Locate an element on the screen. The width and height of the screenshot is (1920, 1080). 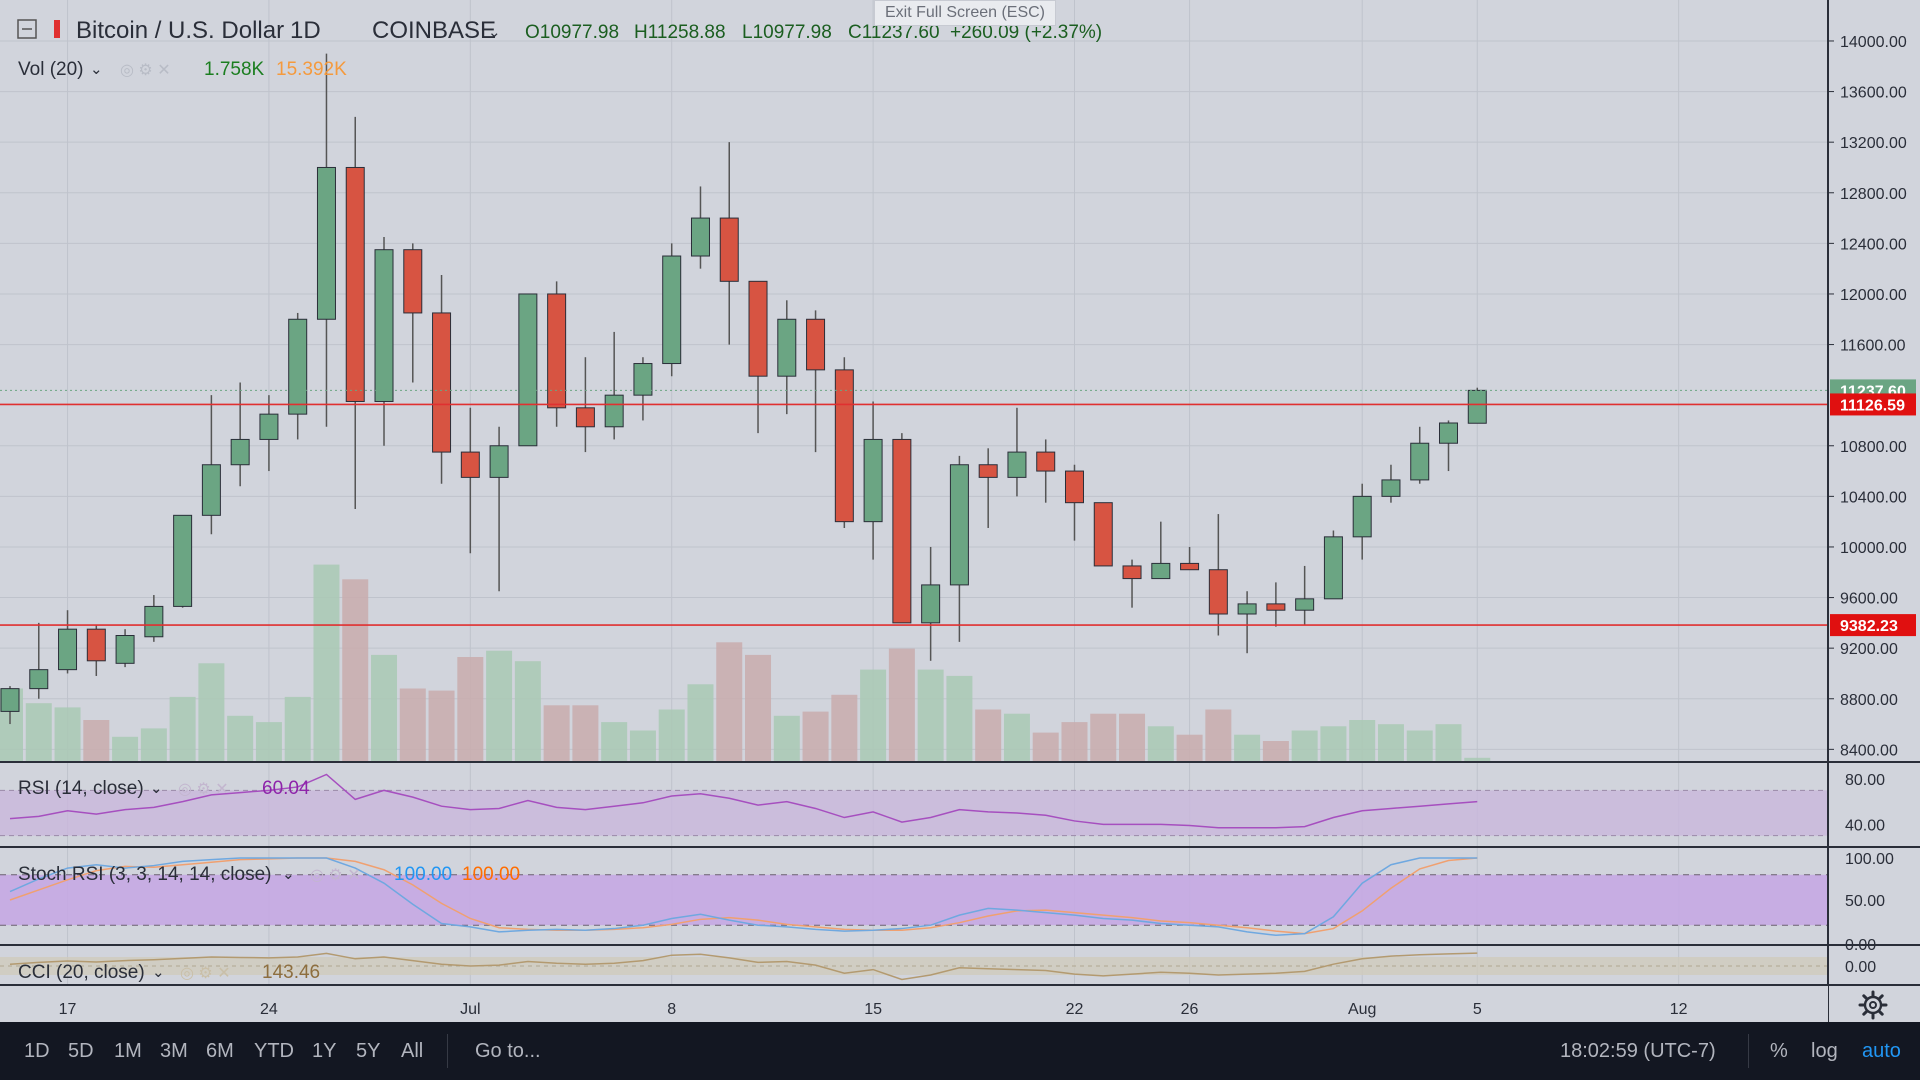
gear-icon is located at coordinates (1873, 1005).